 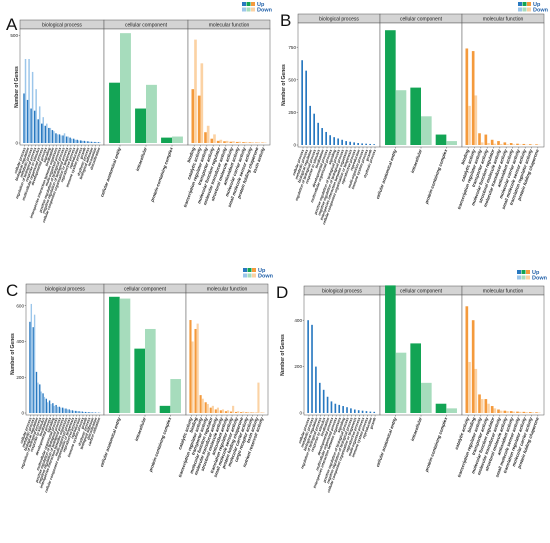 I want to click on y-tick-label: 0, so click(x=16, y=143).